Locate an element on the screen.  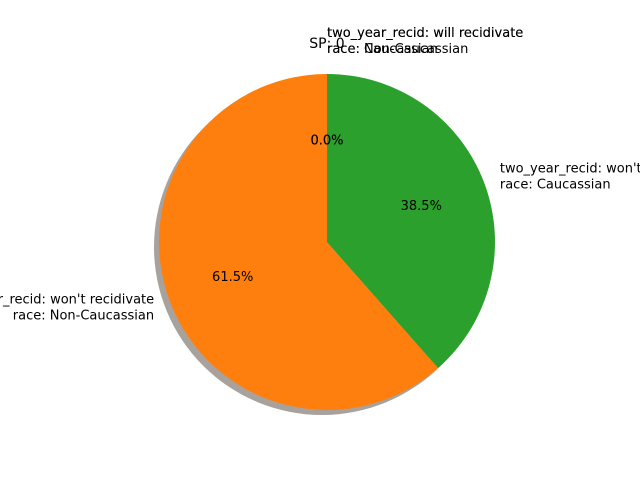
pie-percent-label-0: 0.0% is located at coordinates (326, 141).